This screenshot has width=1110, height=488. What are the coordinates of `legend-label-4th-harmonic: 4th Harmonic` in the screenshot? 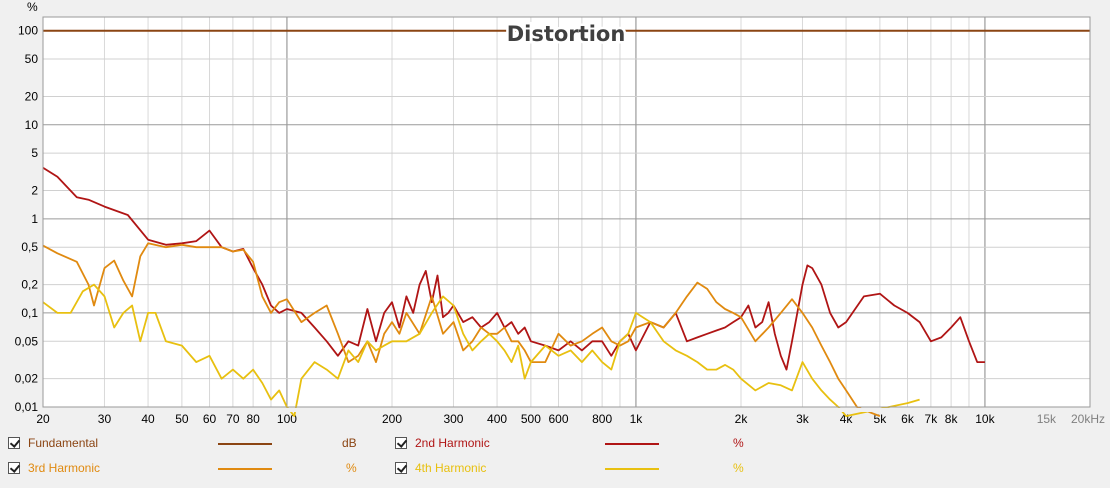 It's located at (451, 468).